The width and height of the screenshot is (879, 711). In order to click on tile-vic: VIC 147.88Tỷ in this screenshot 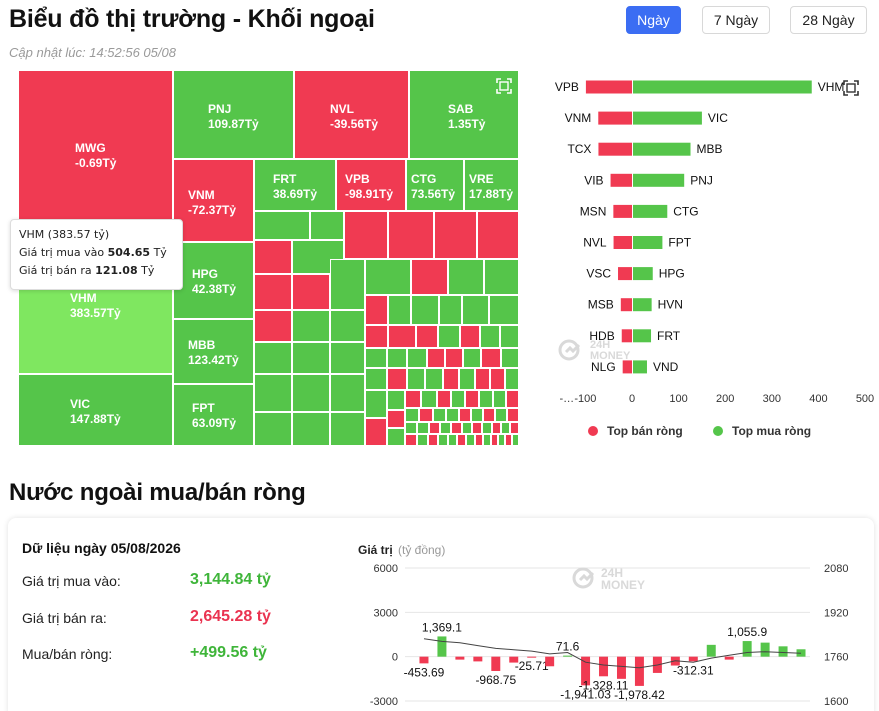, I will do `click(95, 410)`.